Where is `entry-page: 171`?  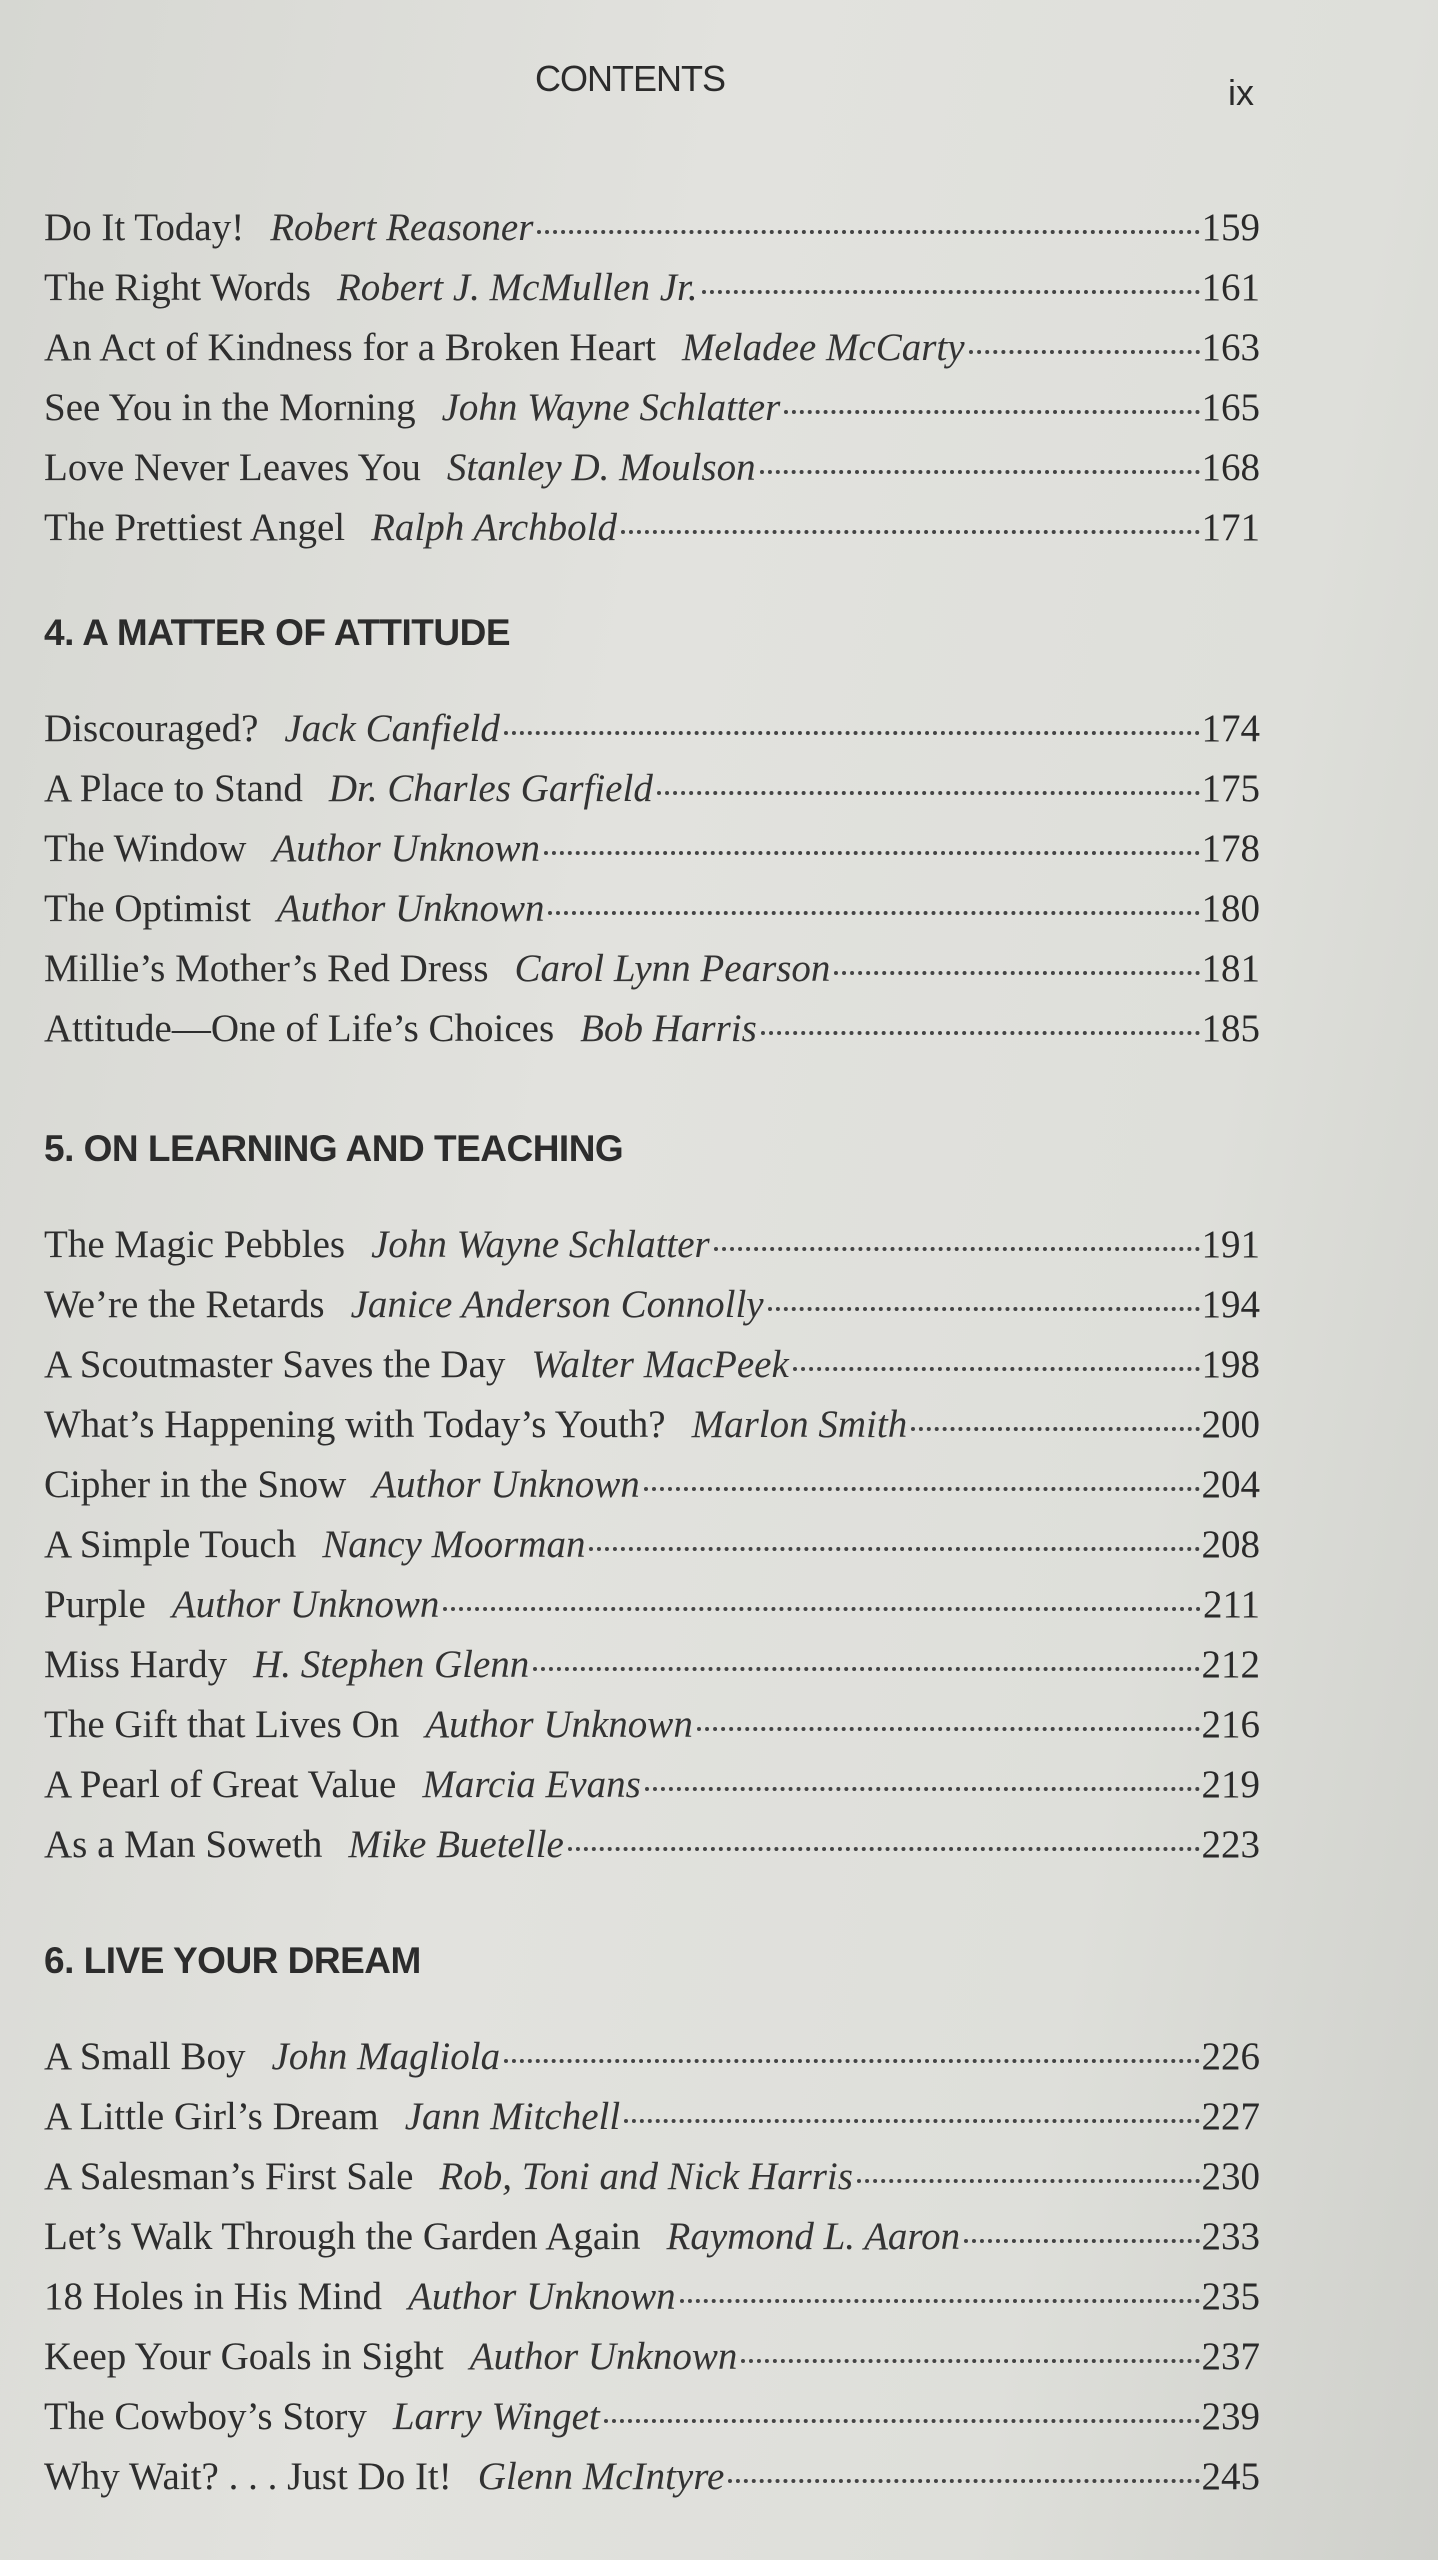 entry-page: 171 is located at coordinates (1231, 527).